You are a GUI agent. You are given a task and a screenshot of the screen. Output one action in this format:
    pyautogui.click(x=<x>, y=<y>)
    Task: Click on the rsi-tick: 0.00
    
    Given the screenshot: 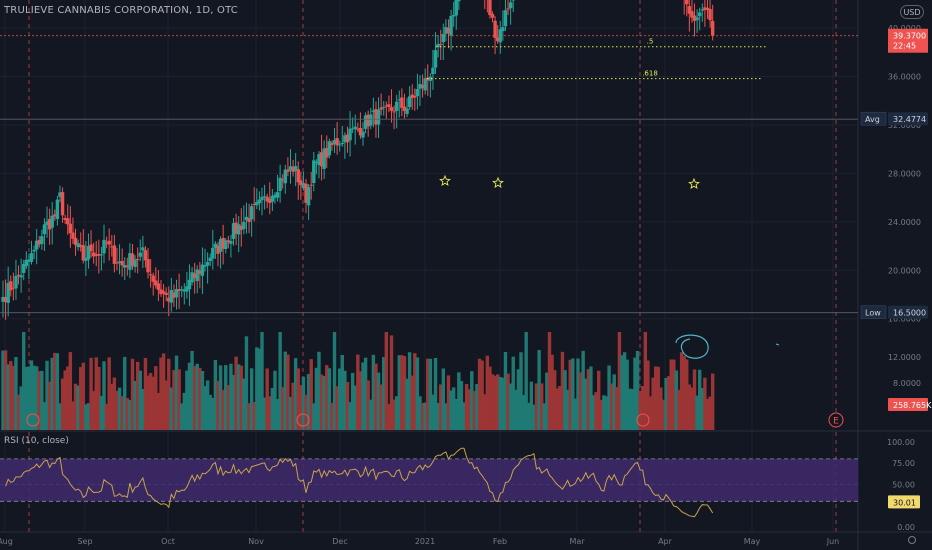 What is the action you would take?
    pyautogui.click(x=906, y=527)
    